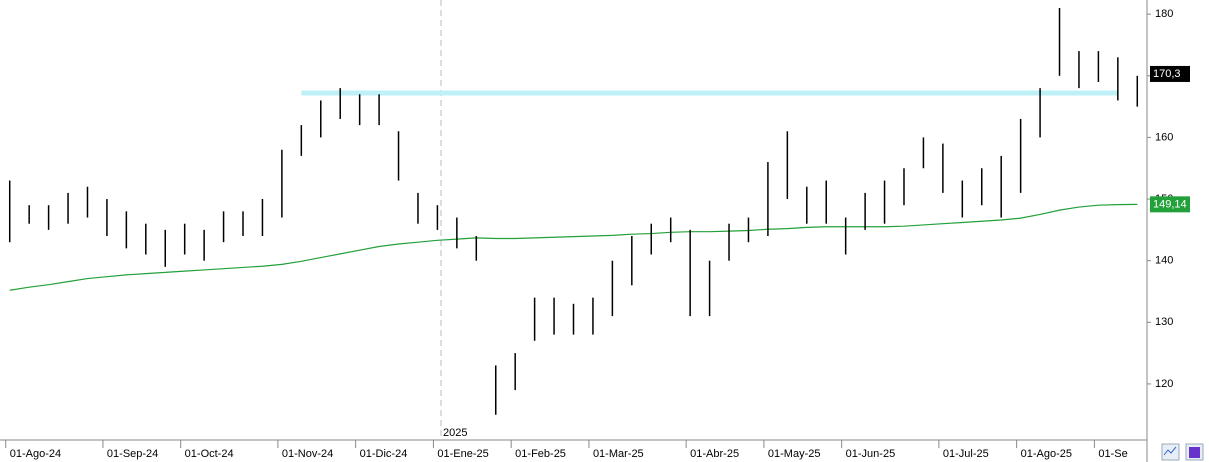  Describe the element at coordinates (871, 454) in the screenshot. I see `x-tick-label: 01-Jun-25` at that location.